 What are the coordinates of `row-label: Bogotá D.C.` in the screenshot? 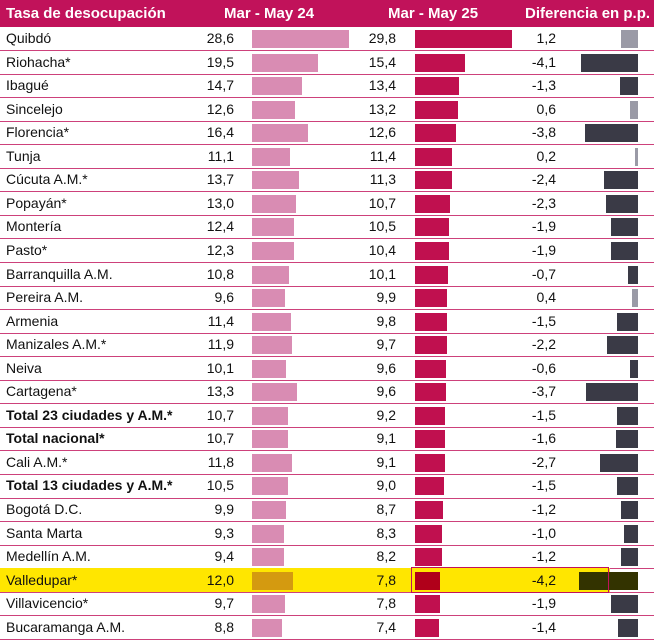 It's located at (44, 509).